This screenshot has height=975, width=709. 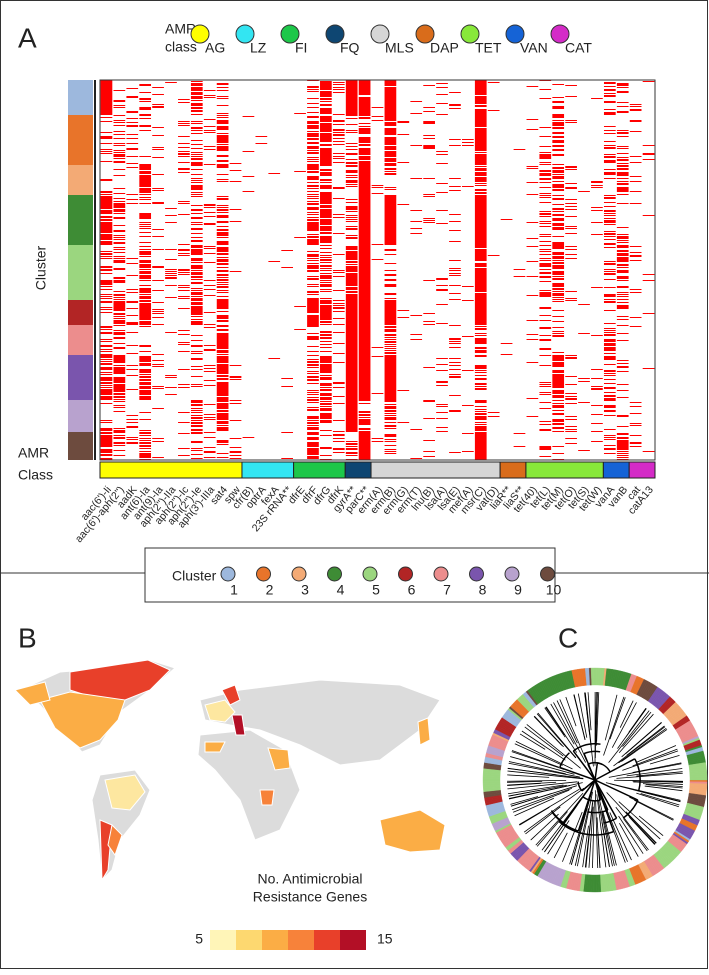 I want to click on cluster-strip, so click(x=80, y=97).